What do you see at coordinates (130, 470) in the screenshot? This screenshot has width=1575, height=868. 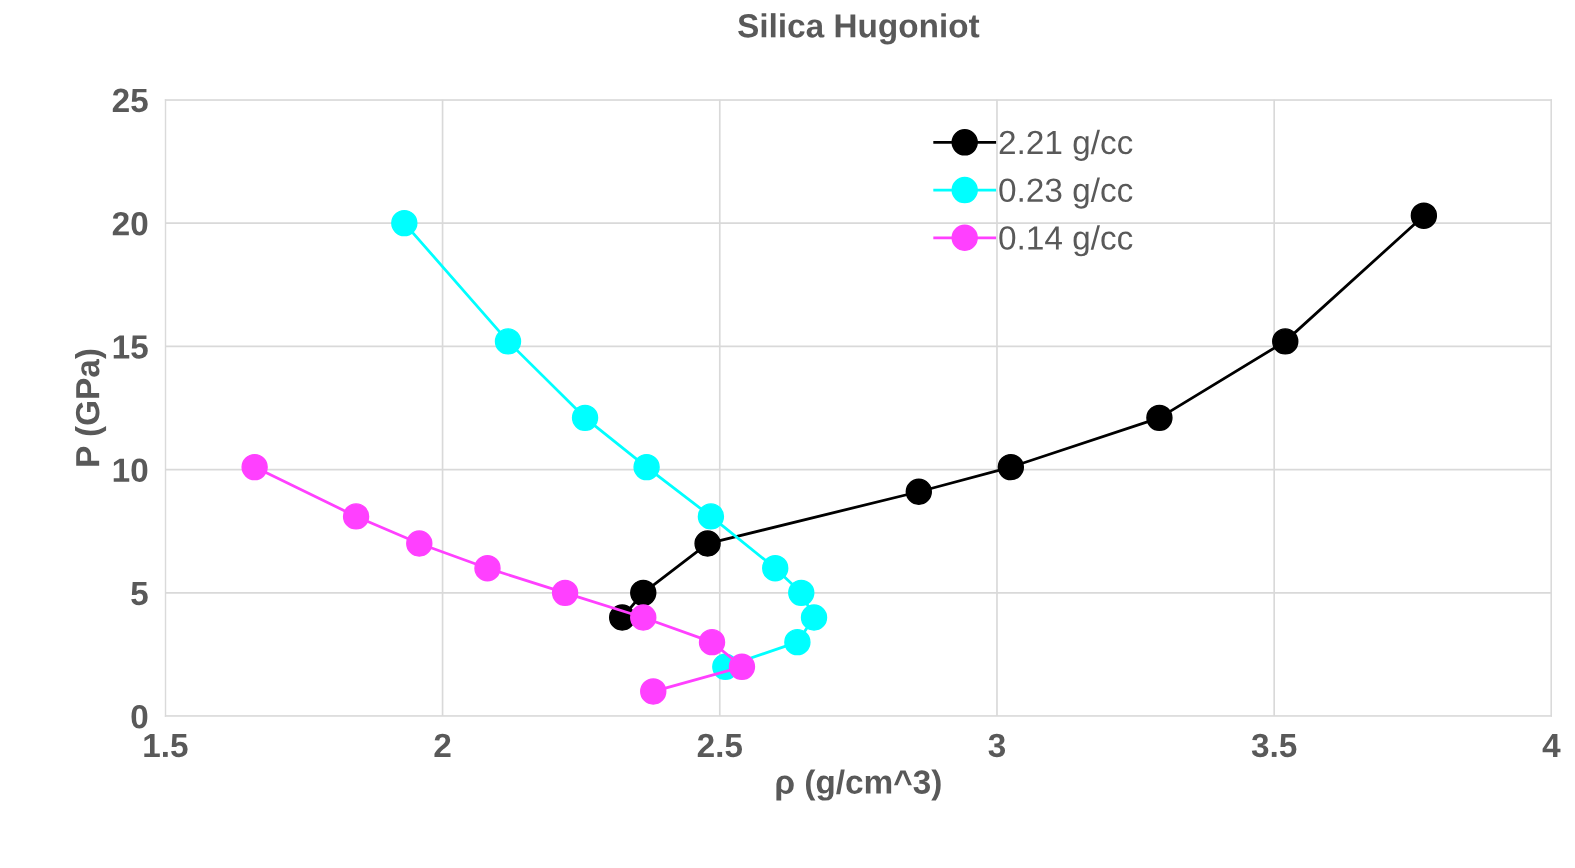 I see `y-tick-label: 10` at bounding box center [130, 470].